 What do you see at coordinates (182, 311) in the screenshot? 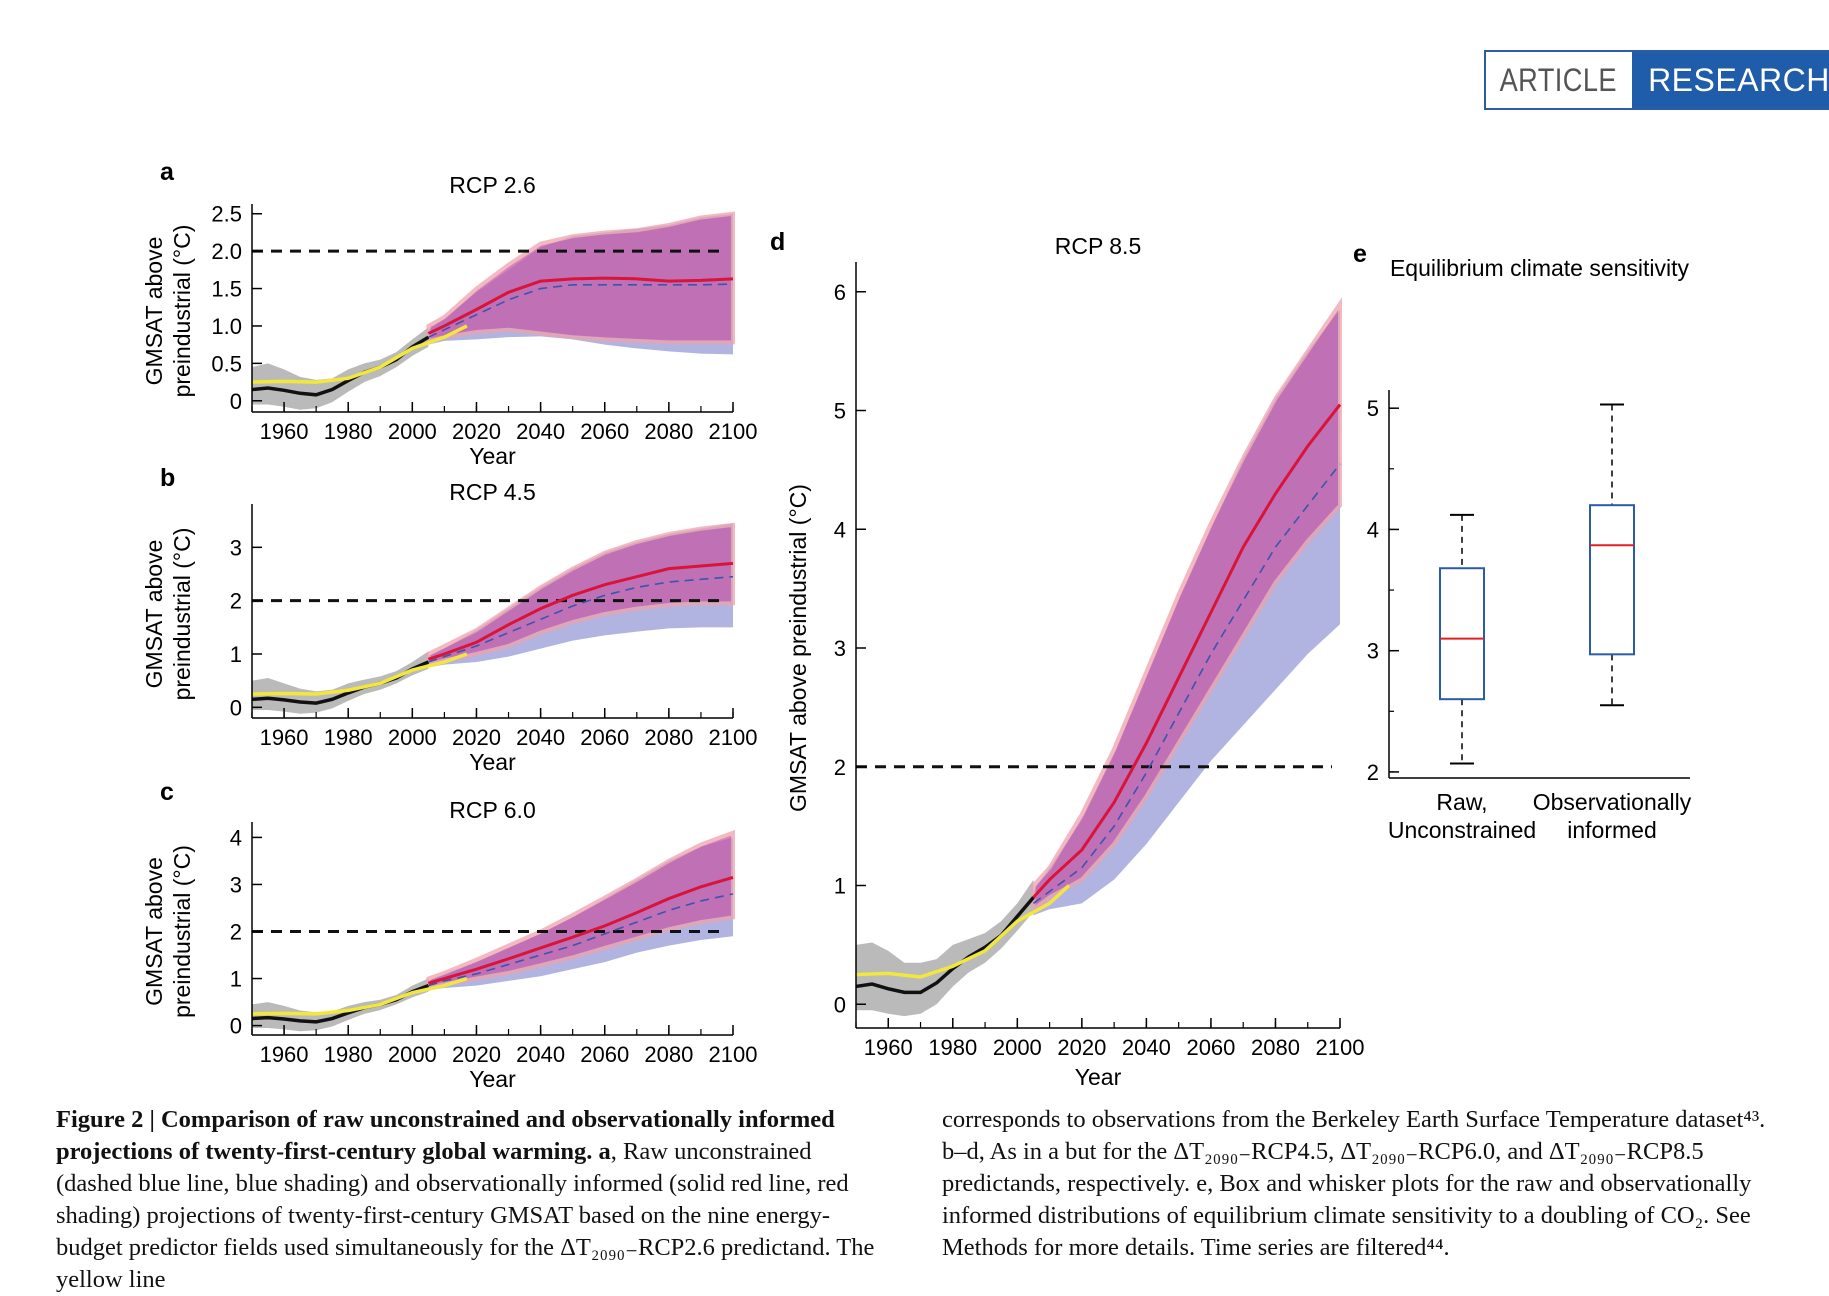
I see `y-axis-label-line2-a: preindustrial (°C)` at bounding box center [182, 311].